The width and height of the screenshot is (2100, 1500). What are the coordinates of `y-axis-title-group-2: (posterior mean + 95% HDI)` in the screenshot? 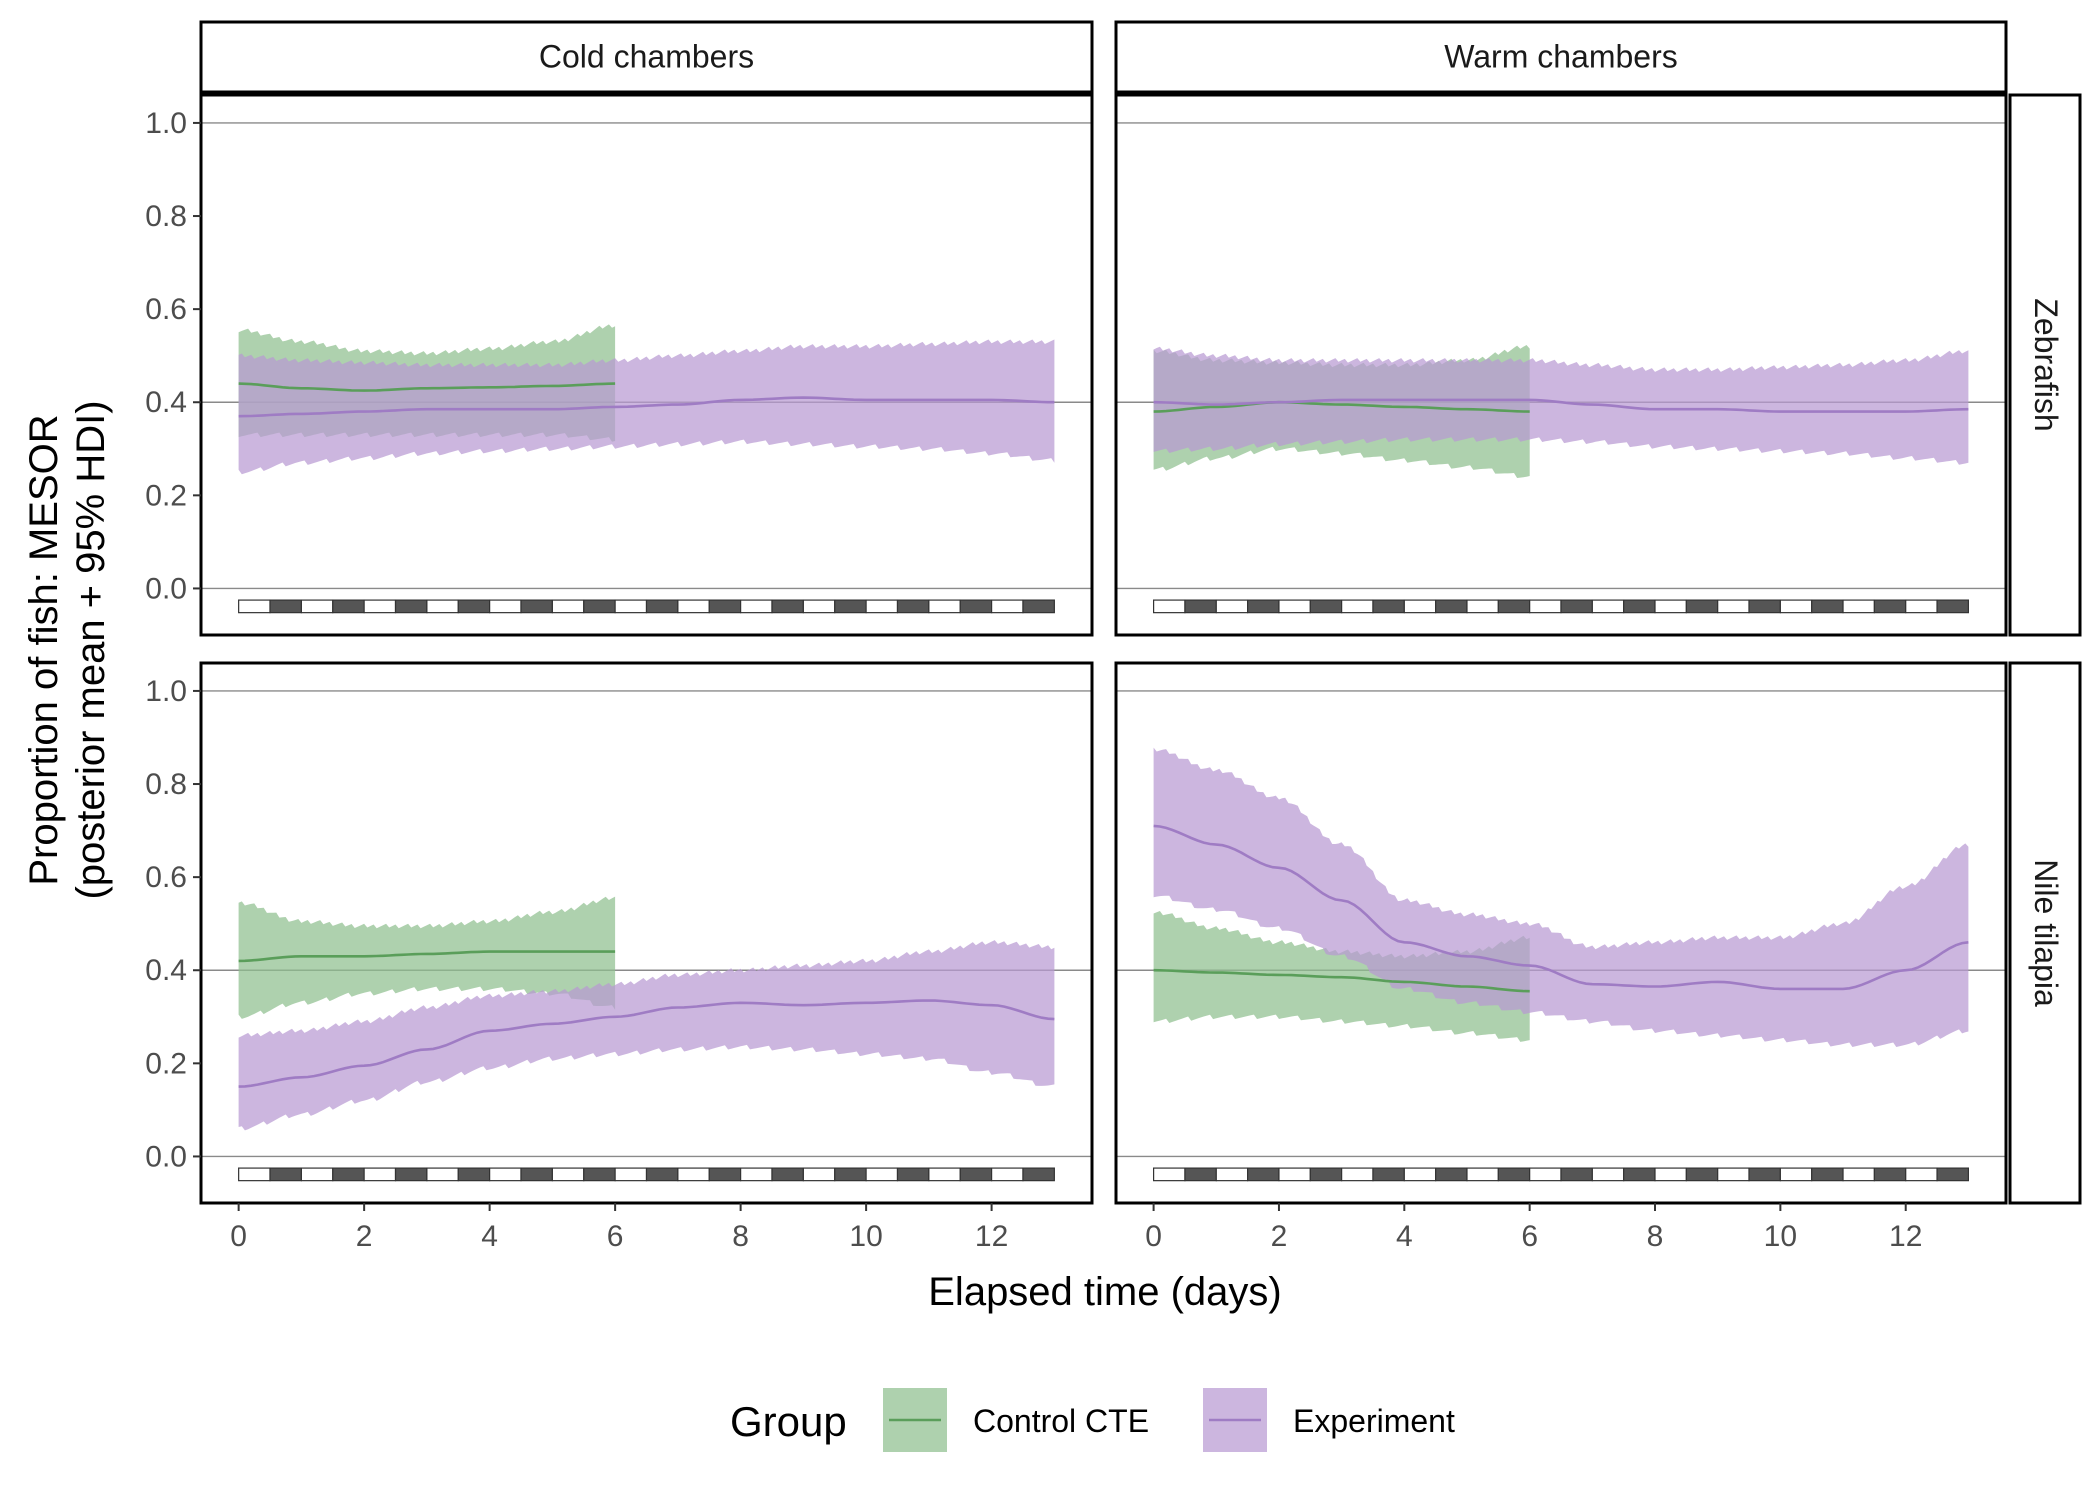 It's located at (91, 649).